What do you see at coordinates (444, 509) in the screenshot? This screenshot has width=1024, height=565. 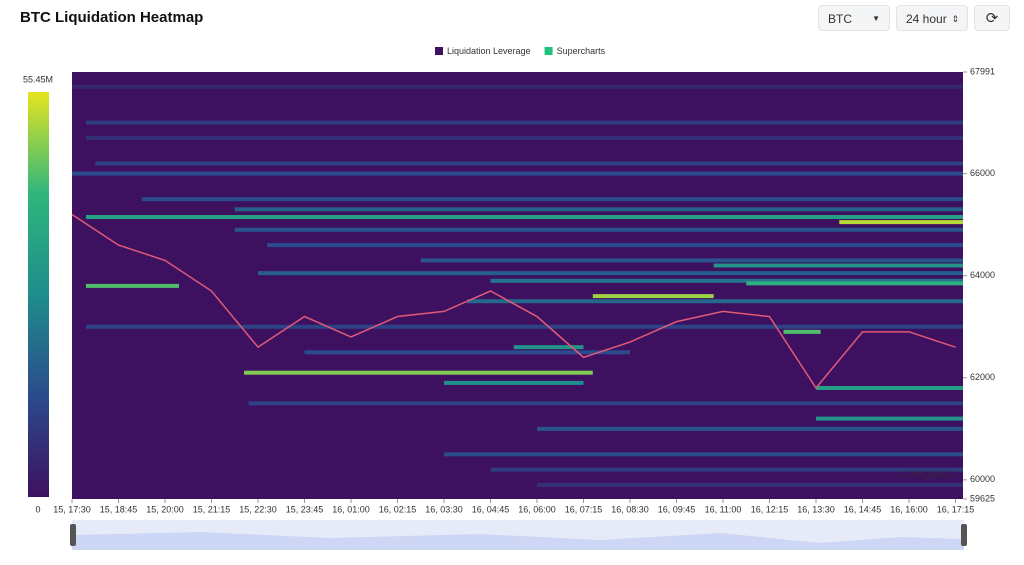 I see `x-tick-label: 16, 03:30` at bounding box center [444, 509].